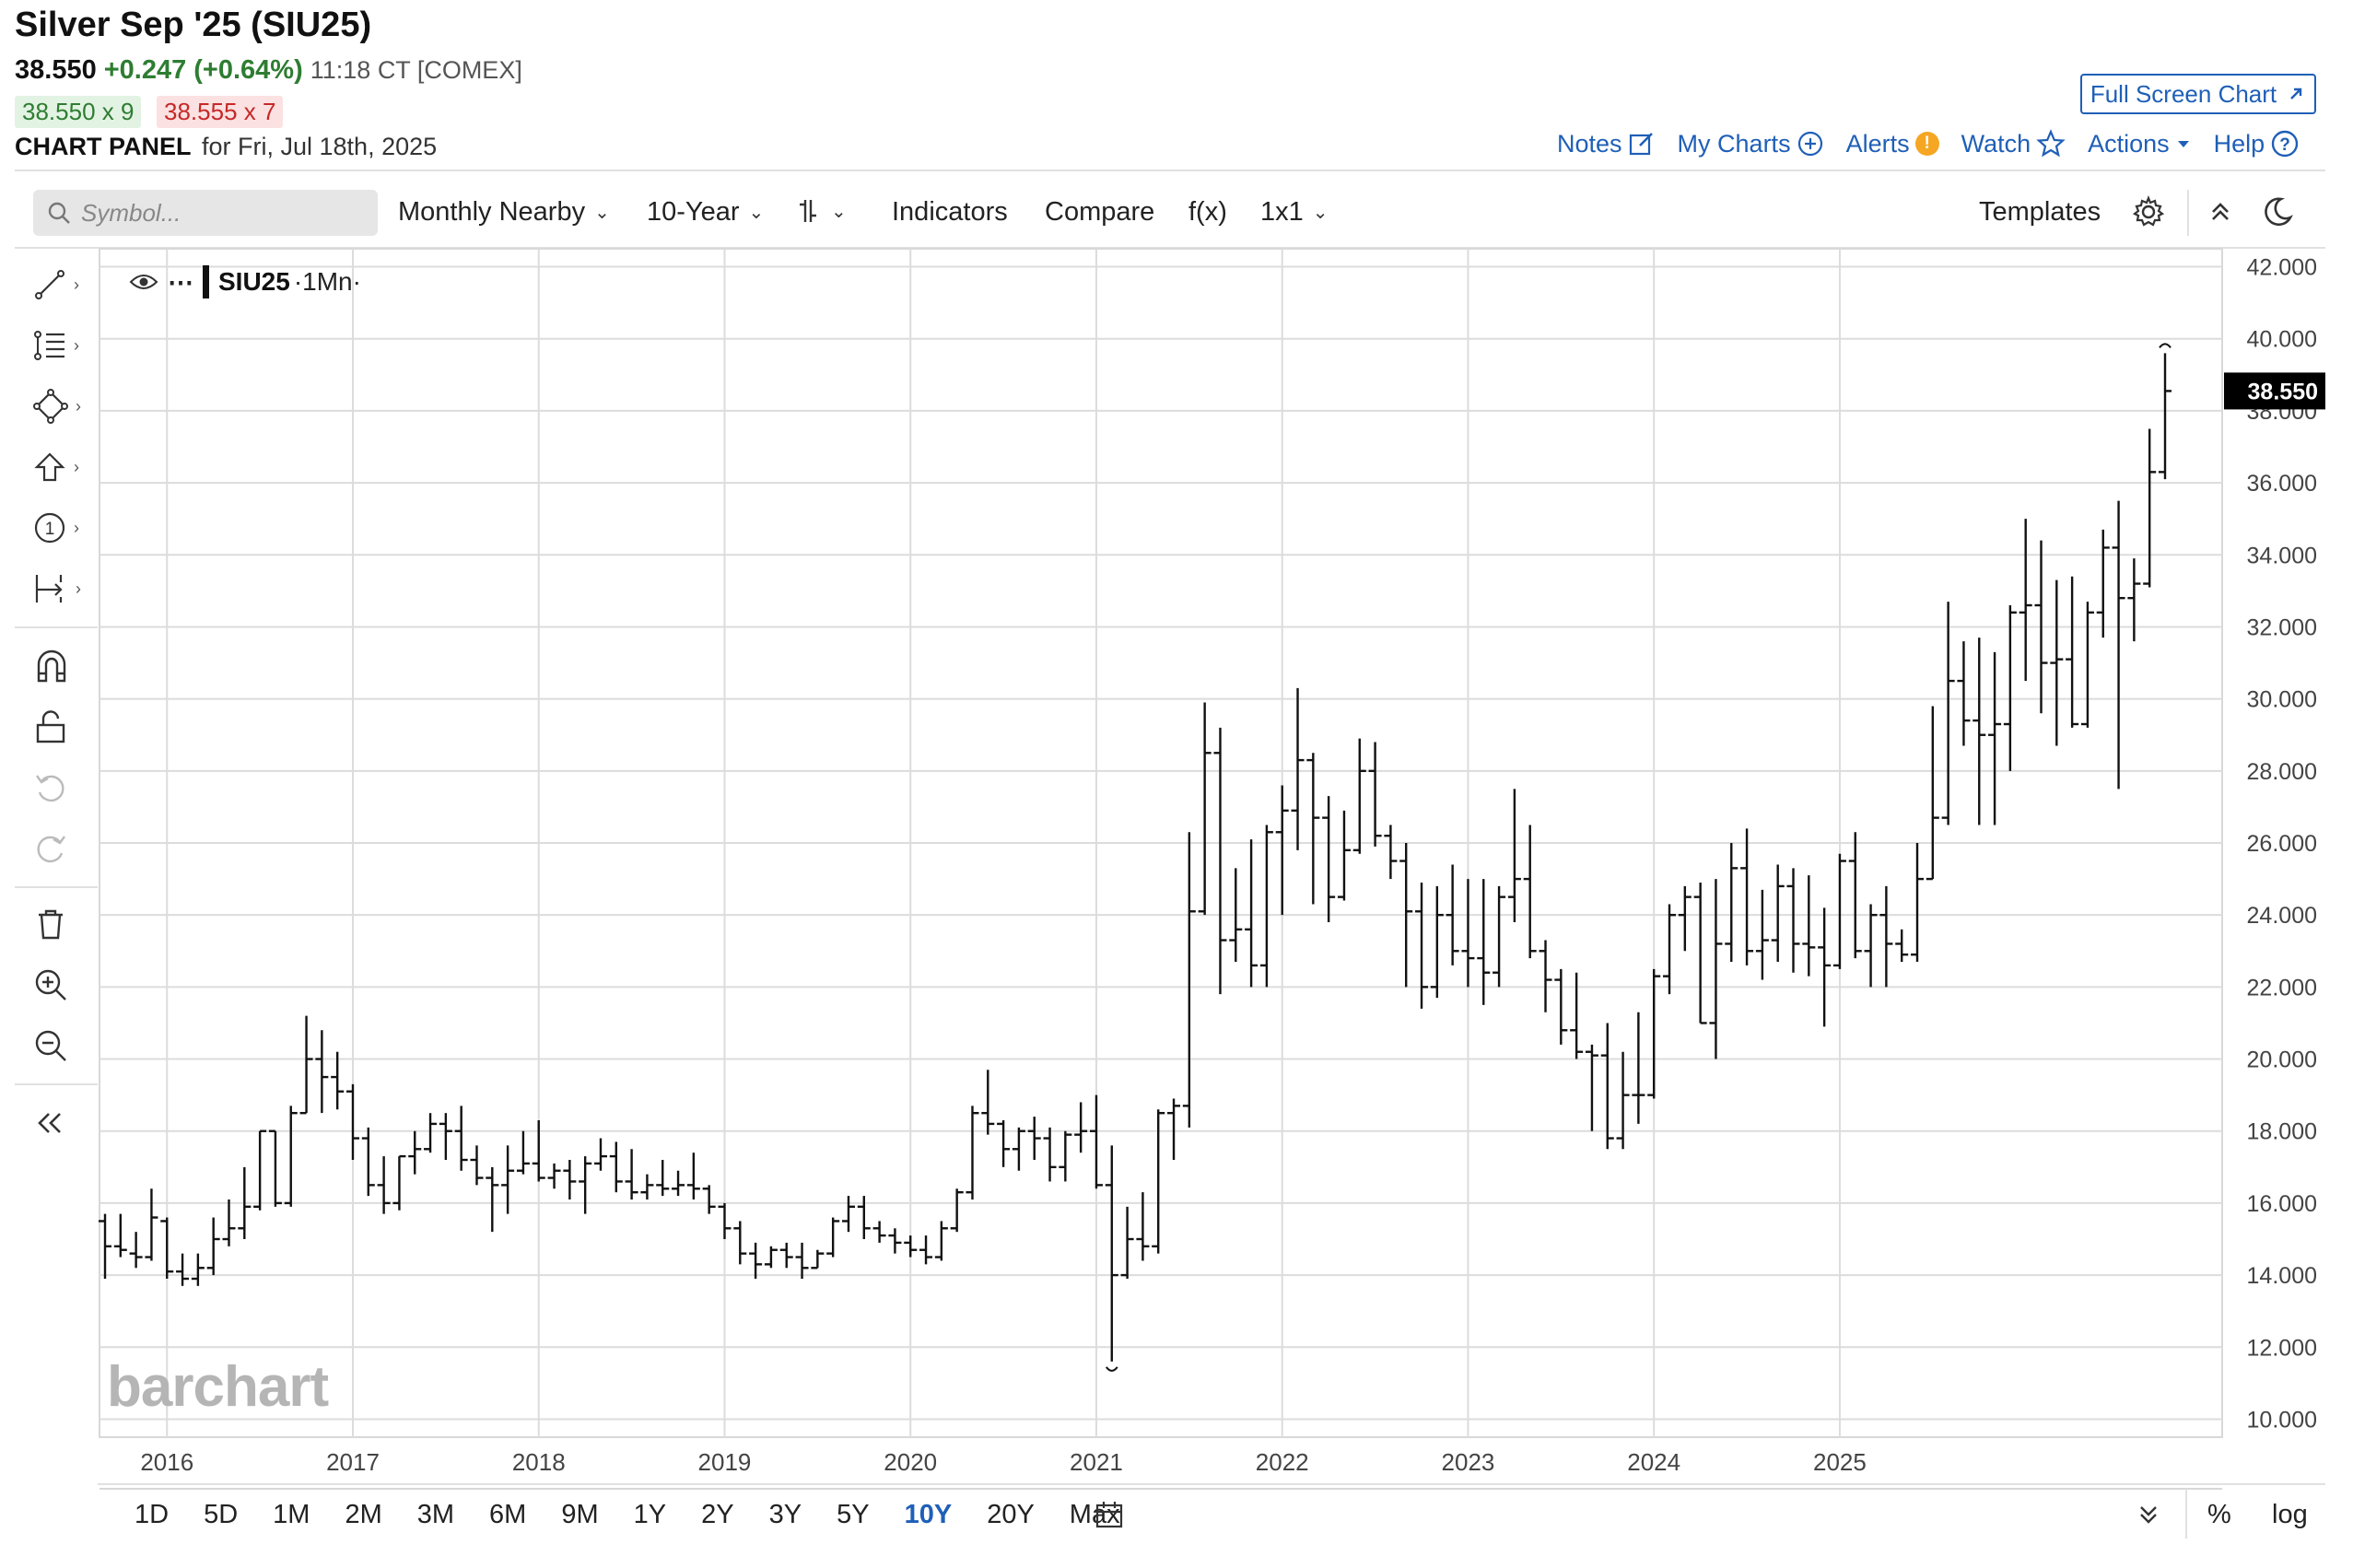 The width and height of the screenshot is (2353, 1568). Describe the element at coordinates (785, 1515) in the screenshot. I see `period-3y: 3Y` at that location.